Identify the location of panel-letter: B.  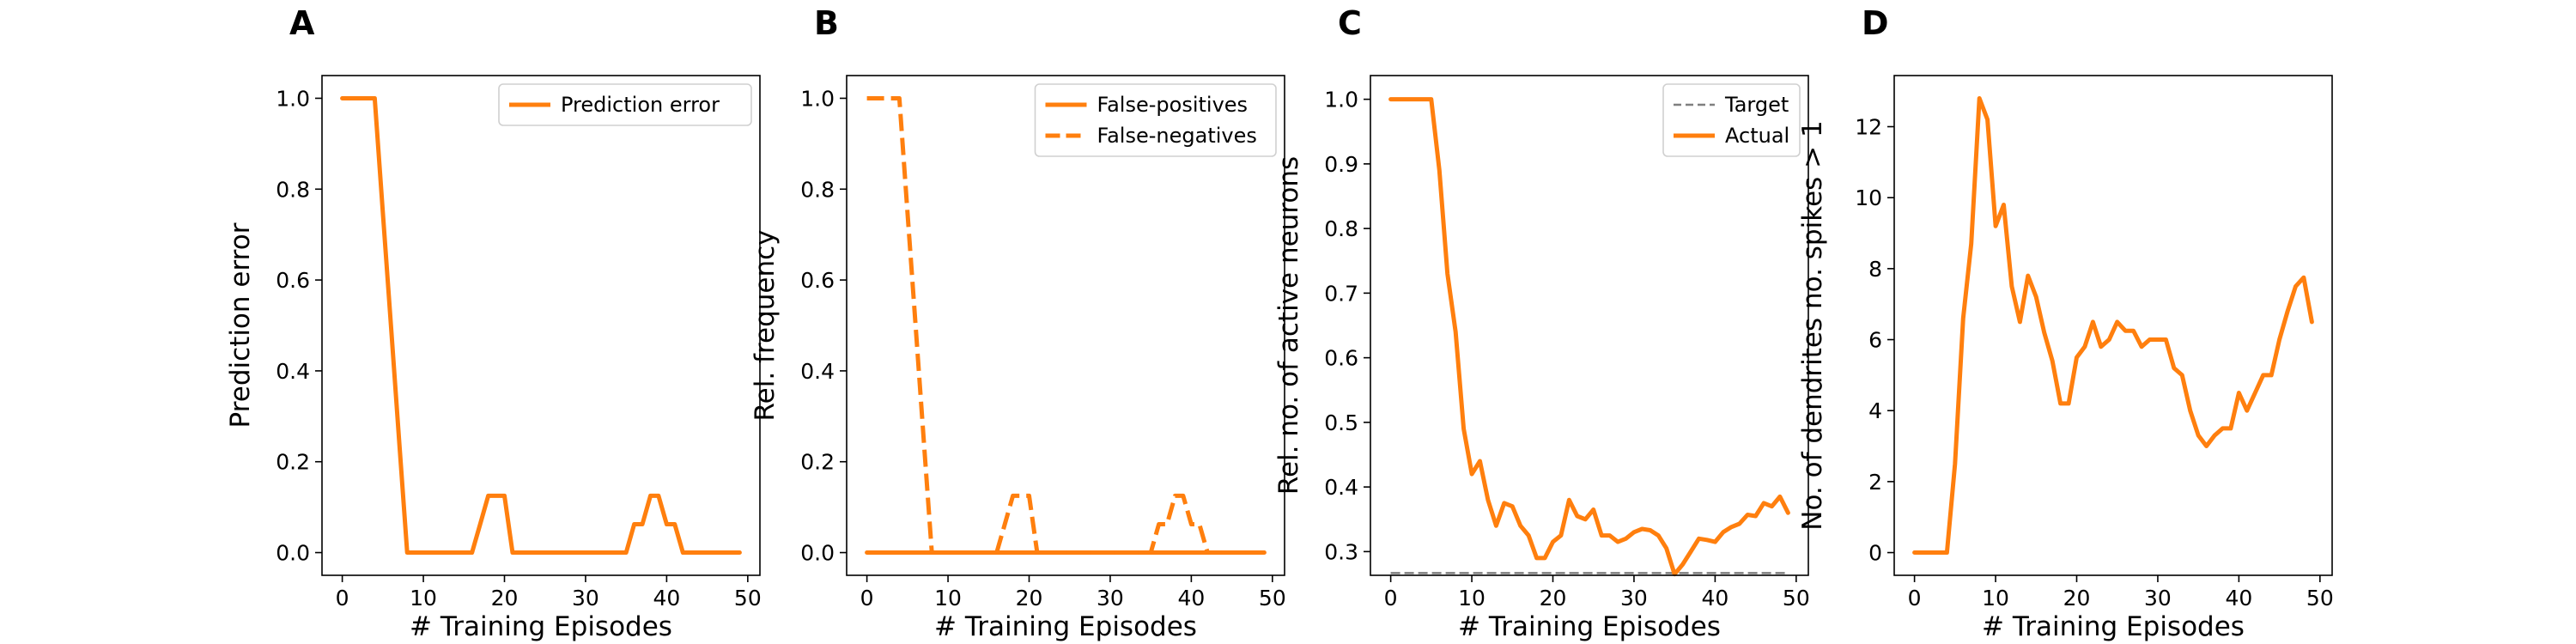
(826, 23).